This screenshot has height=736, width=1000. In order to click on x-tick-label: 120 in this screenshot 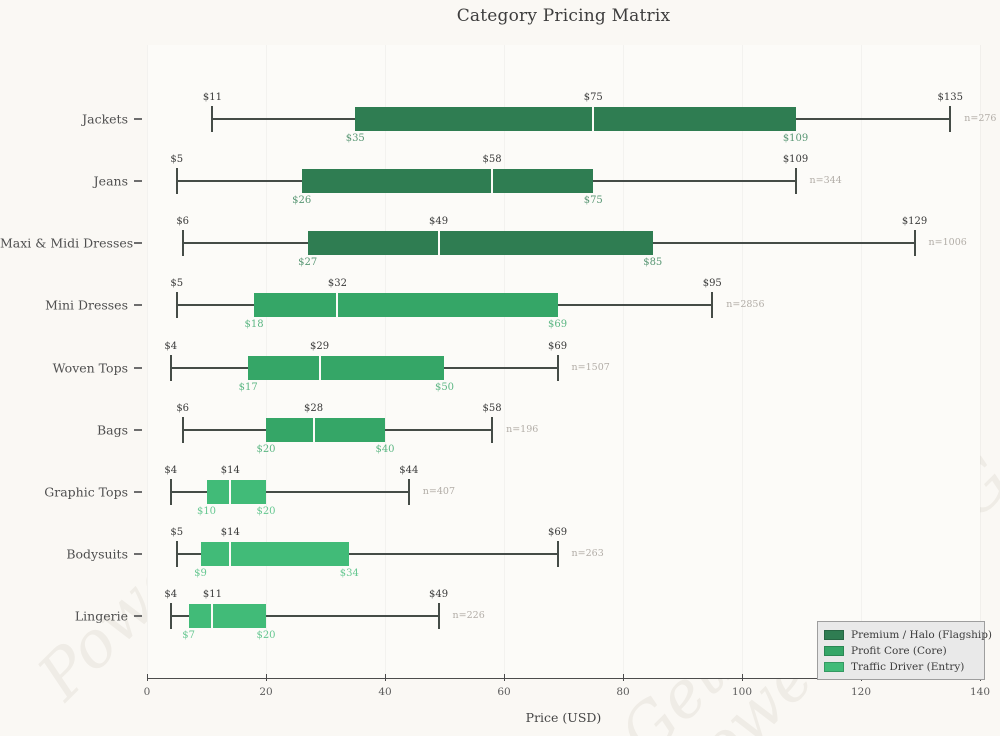, I will do `click(861, 692)`.